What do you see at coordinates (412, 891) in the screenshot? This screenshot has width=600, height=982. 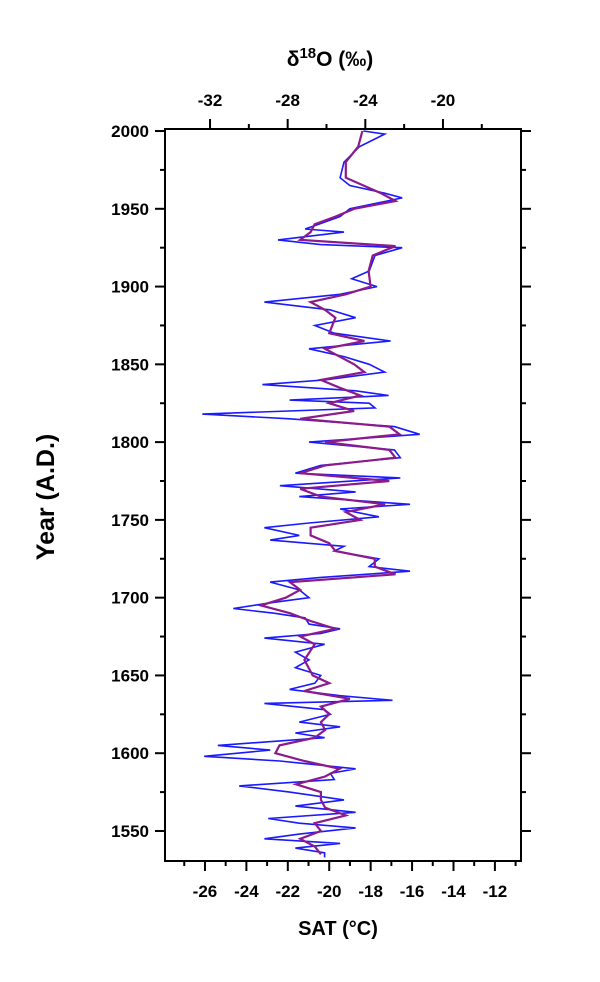 I see `x-tick-label: -16` at bounding box center [412, 891].